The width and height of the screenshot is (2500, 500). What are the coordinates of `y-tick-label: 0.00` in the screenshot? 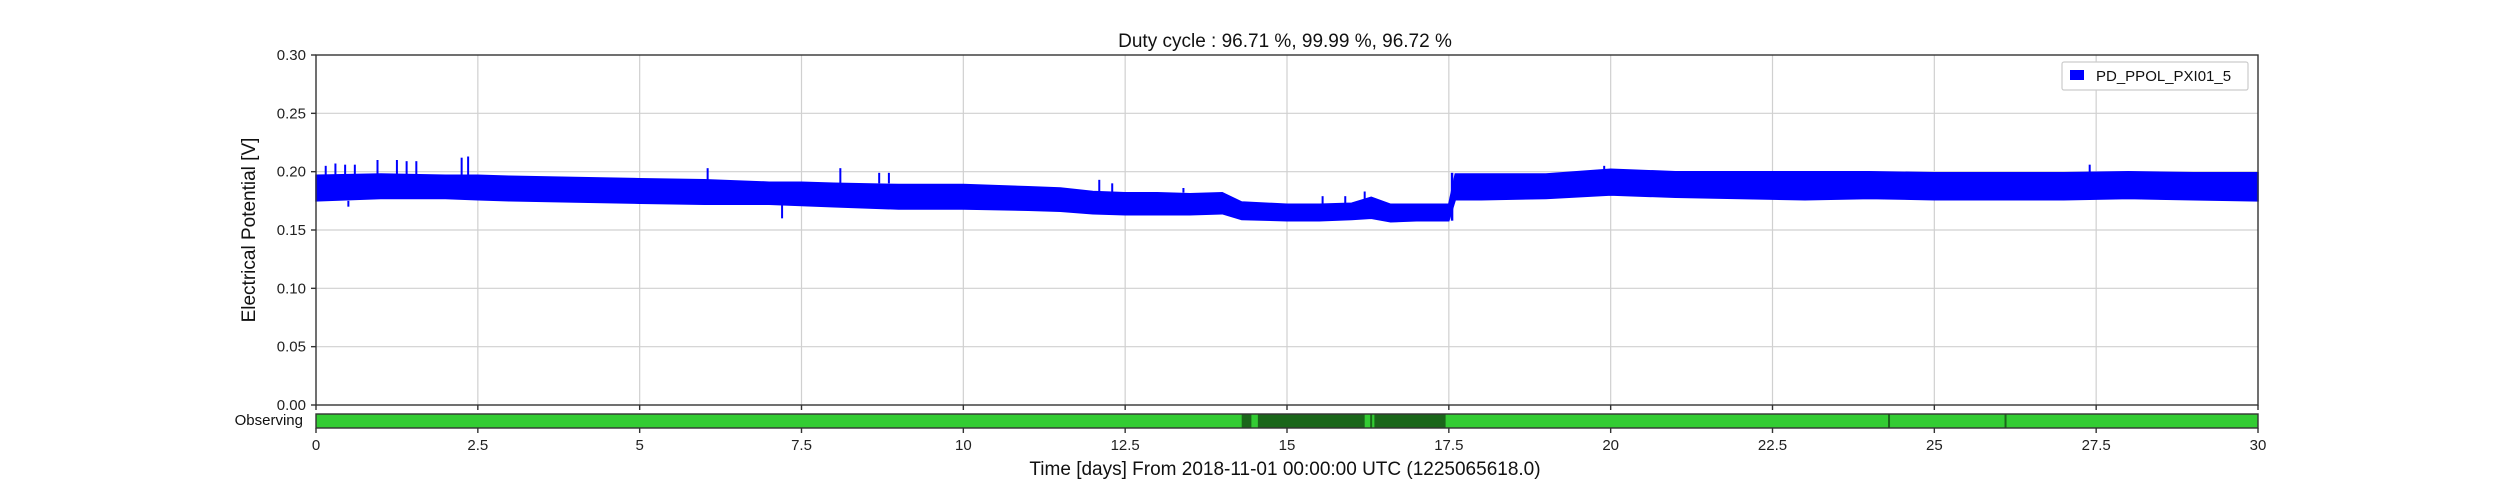 It's located at (291, 405).